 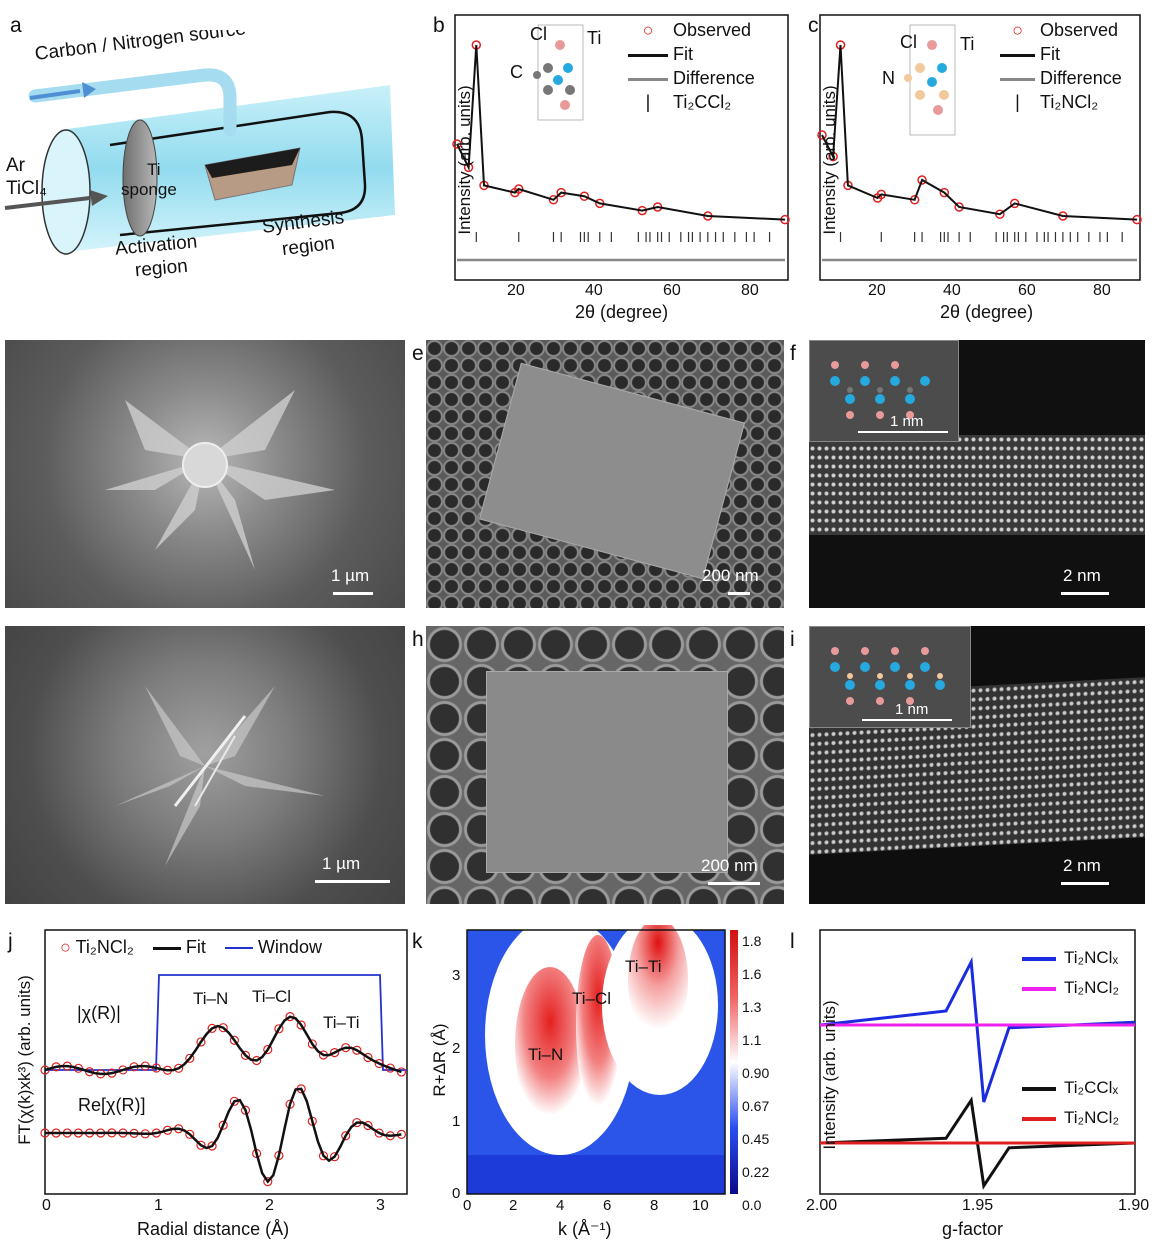 What do you see at coordinates (912, 709) in the screenshot?
I see `inset-scale-text: 1 nm` at bounding box center [912, 709].